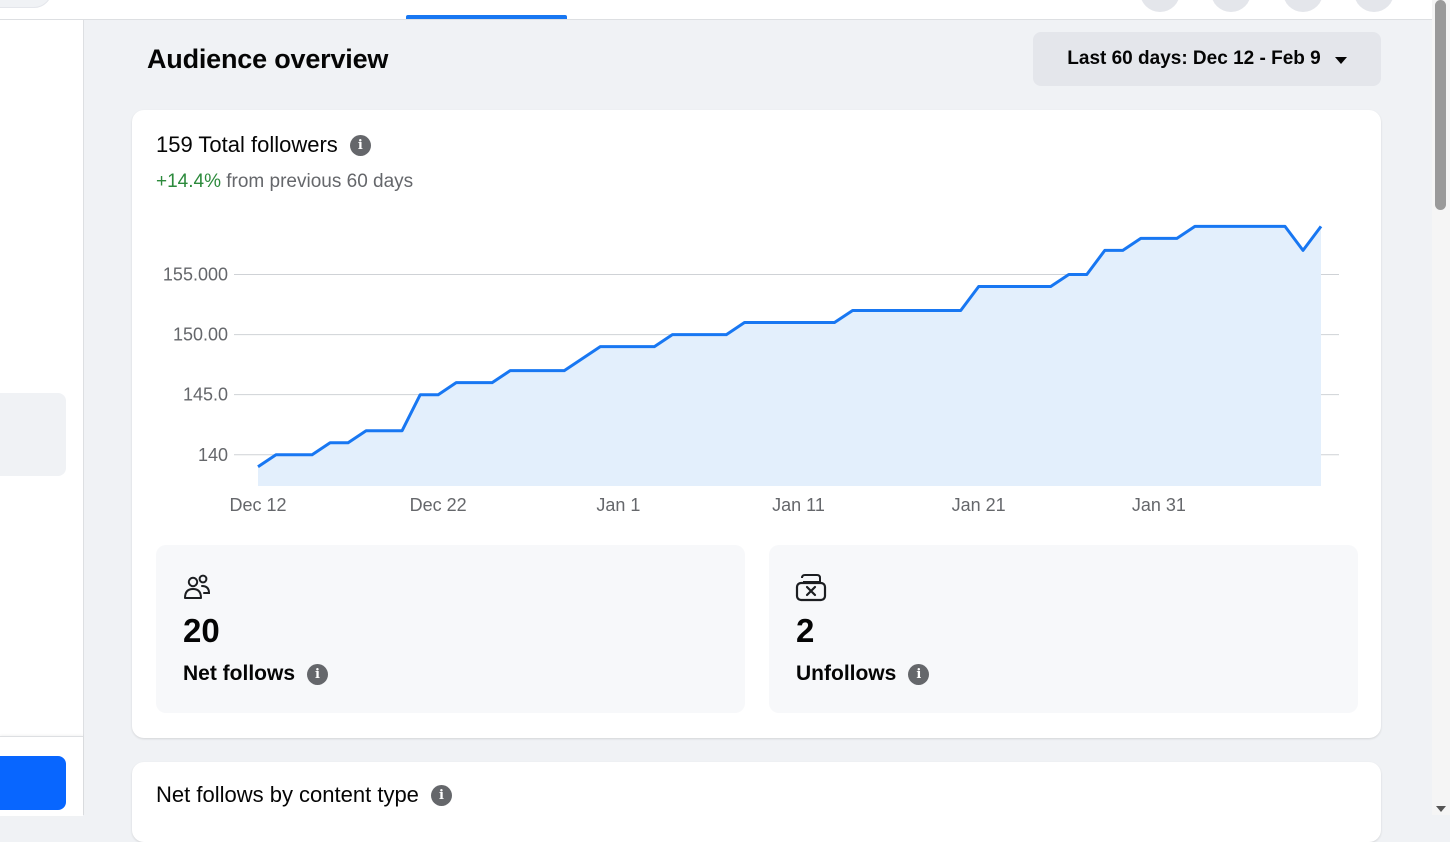  Describe the element at coordinates (1440, 105) in the screenshot. I see `scrollbar-thumb` at that location.